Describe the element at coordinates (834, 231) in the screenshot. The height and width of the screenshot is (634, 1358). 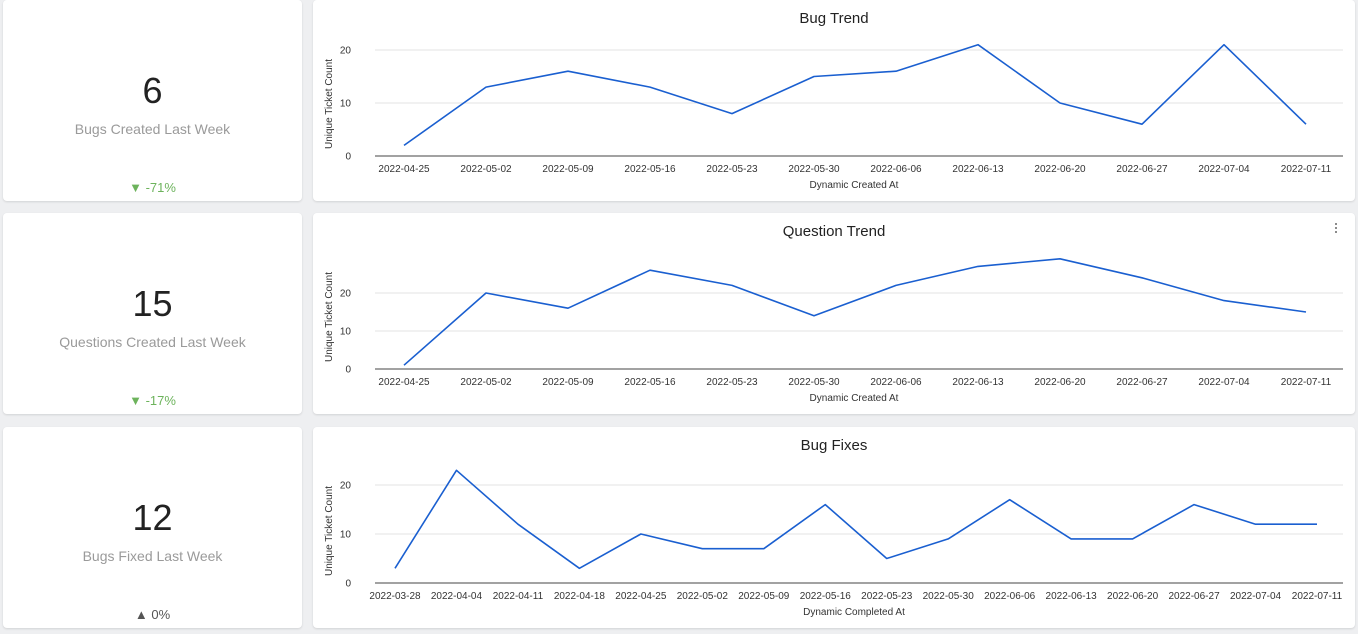
I see `chart-title: Question Trend` at that location.